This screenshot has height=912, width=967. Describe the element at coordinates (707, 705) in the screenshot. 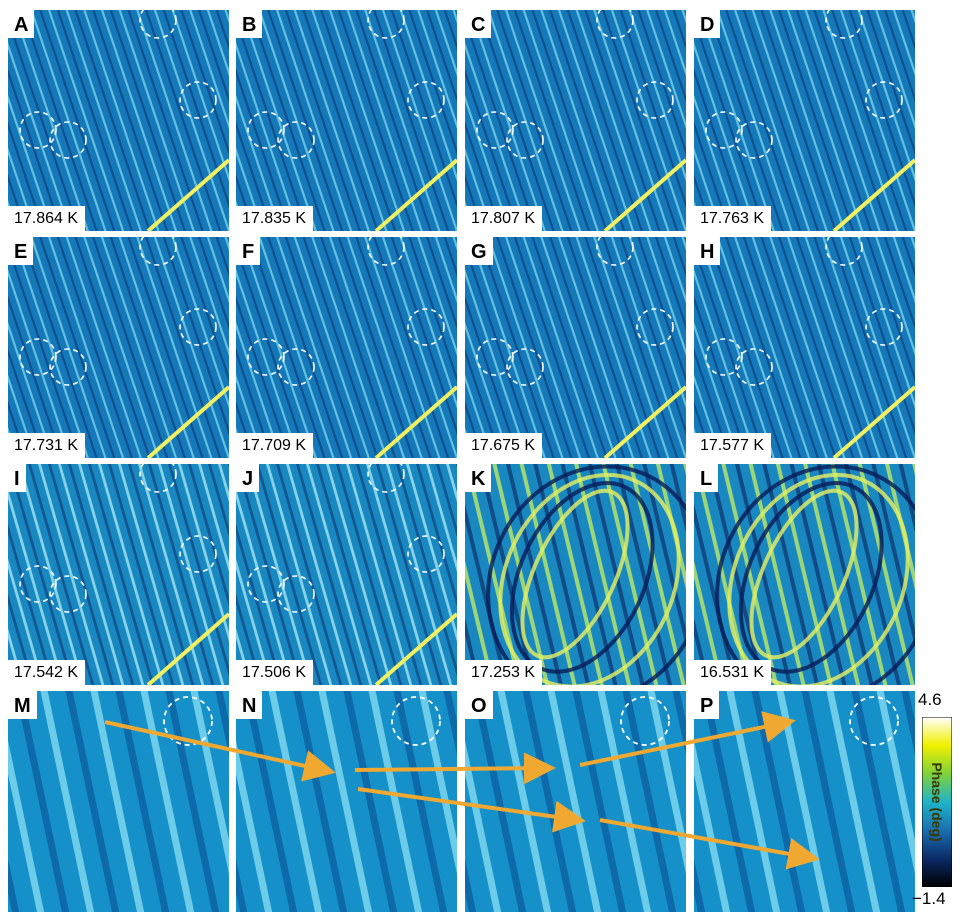

I see `panel-letter: P` at that location.